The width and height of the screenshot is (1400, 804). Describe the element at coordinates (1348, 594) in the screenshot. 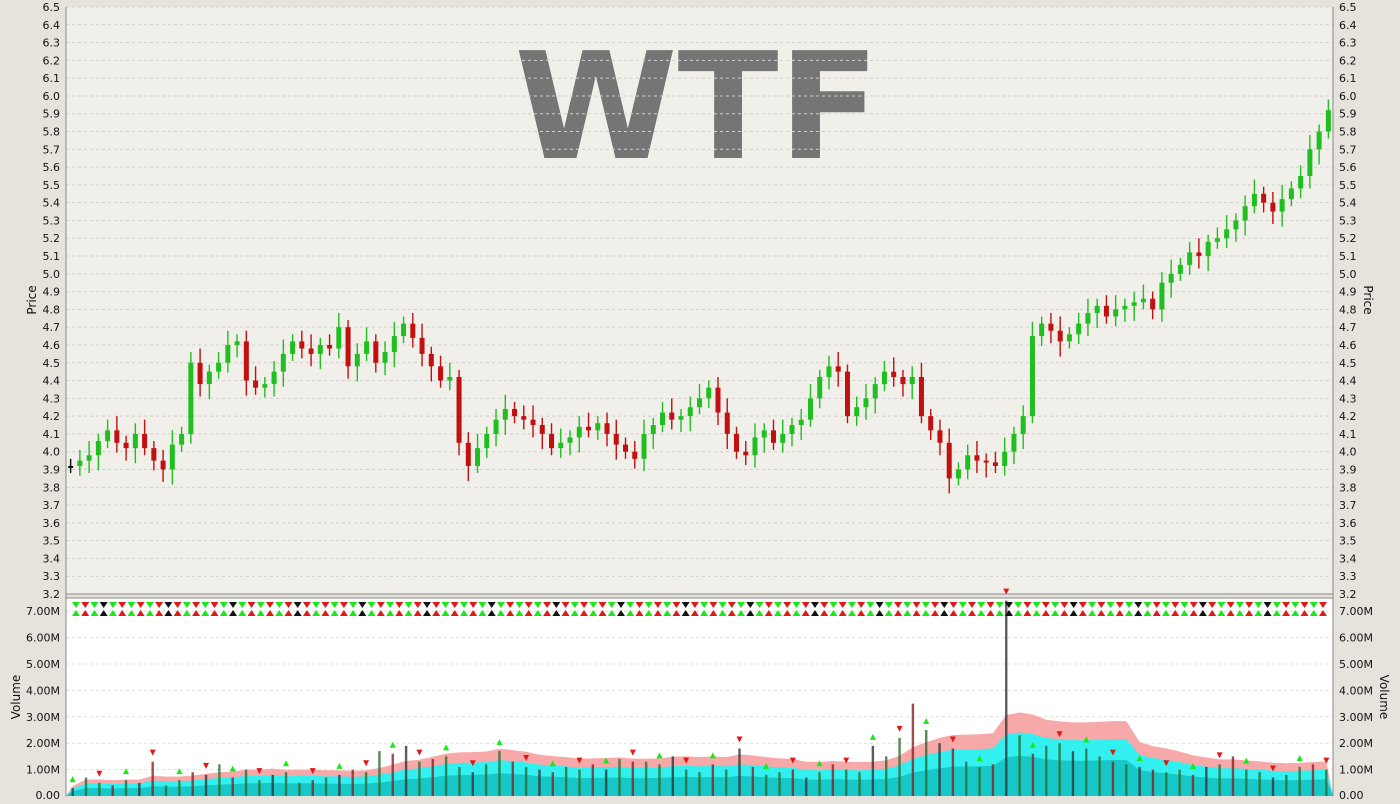

I see `price-tick-label: 3.2` at that location.